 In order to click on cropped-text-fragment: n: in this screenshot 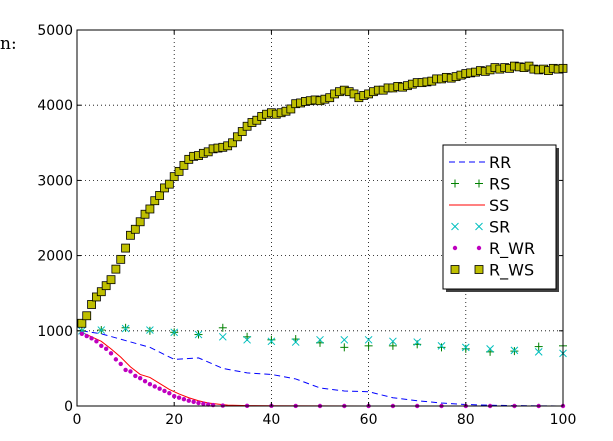, I will do `click(8, 44)`.